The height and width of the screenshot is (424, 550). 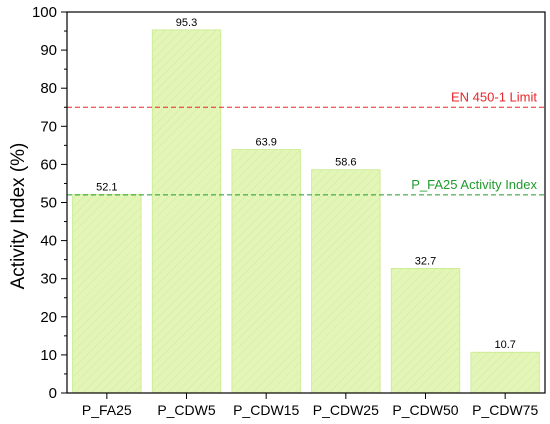 I want to click on data-label: 63.9, so click(x=265, y=143).